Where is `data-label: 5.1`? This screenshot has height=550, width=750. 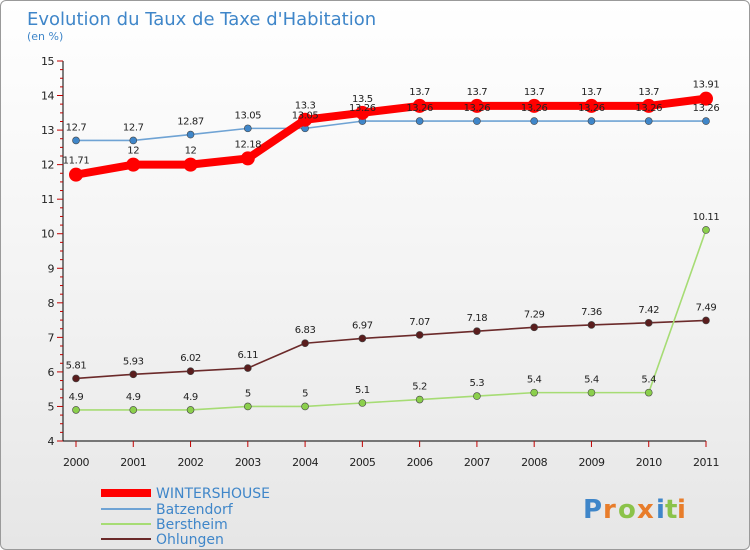
data-label: 5.1 is located at coordinates (362, 390).